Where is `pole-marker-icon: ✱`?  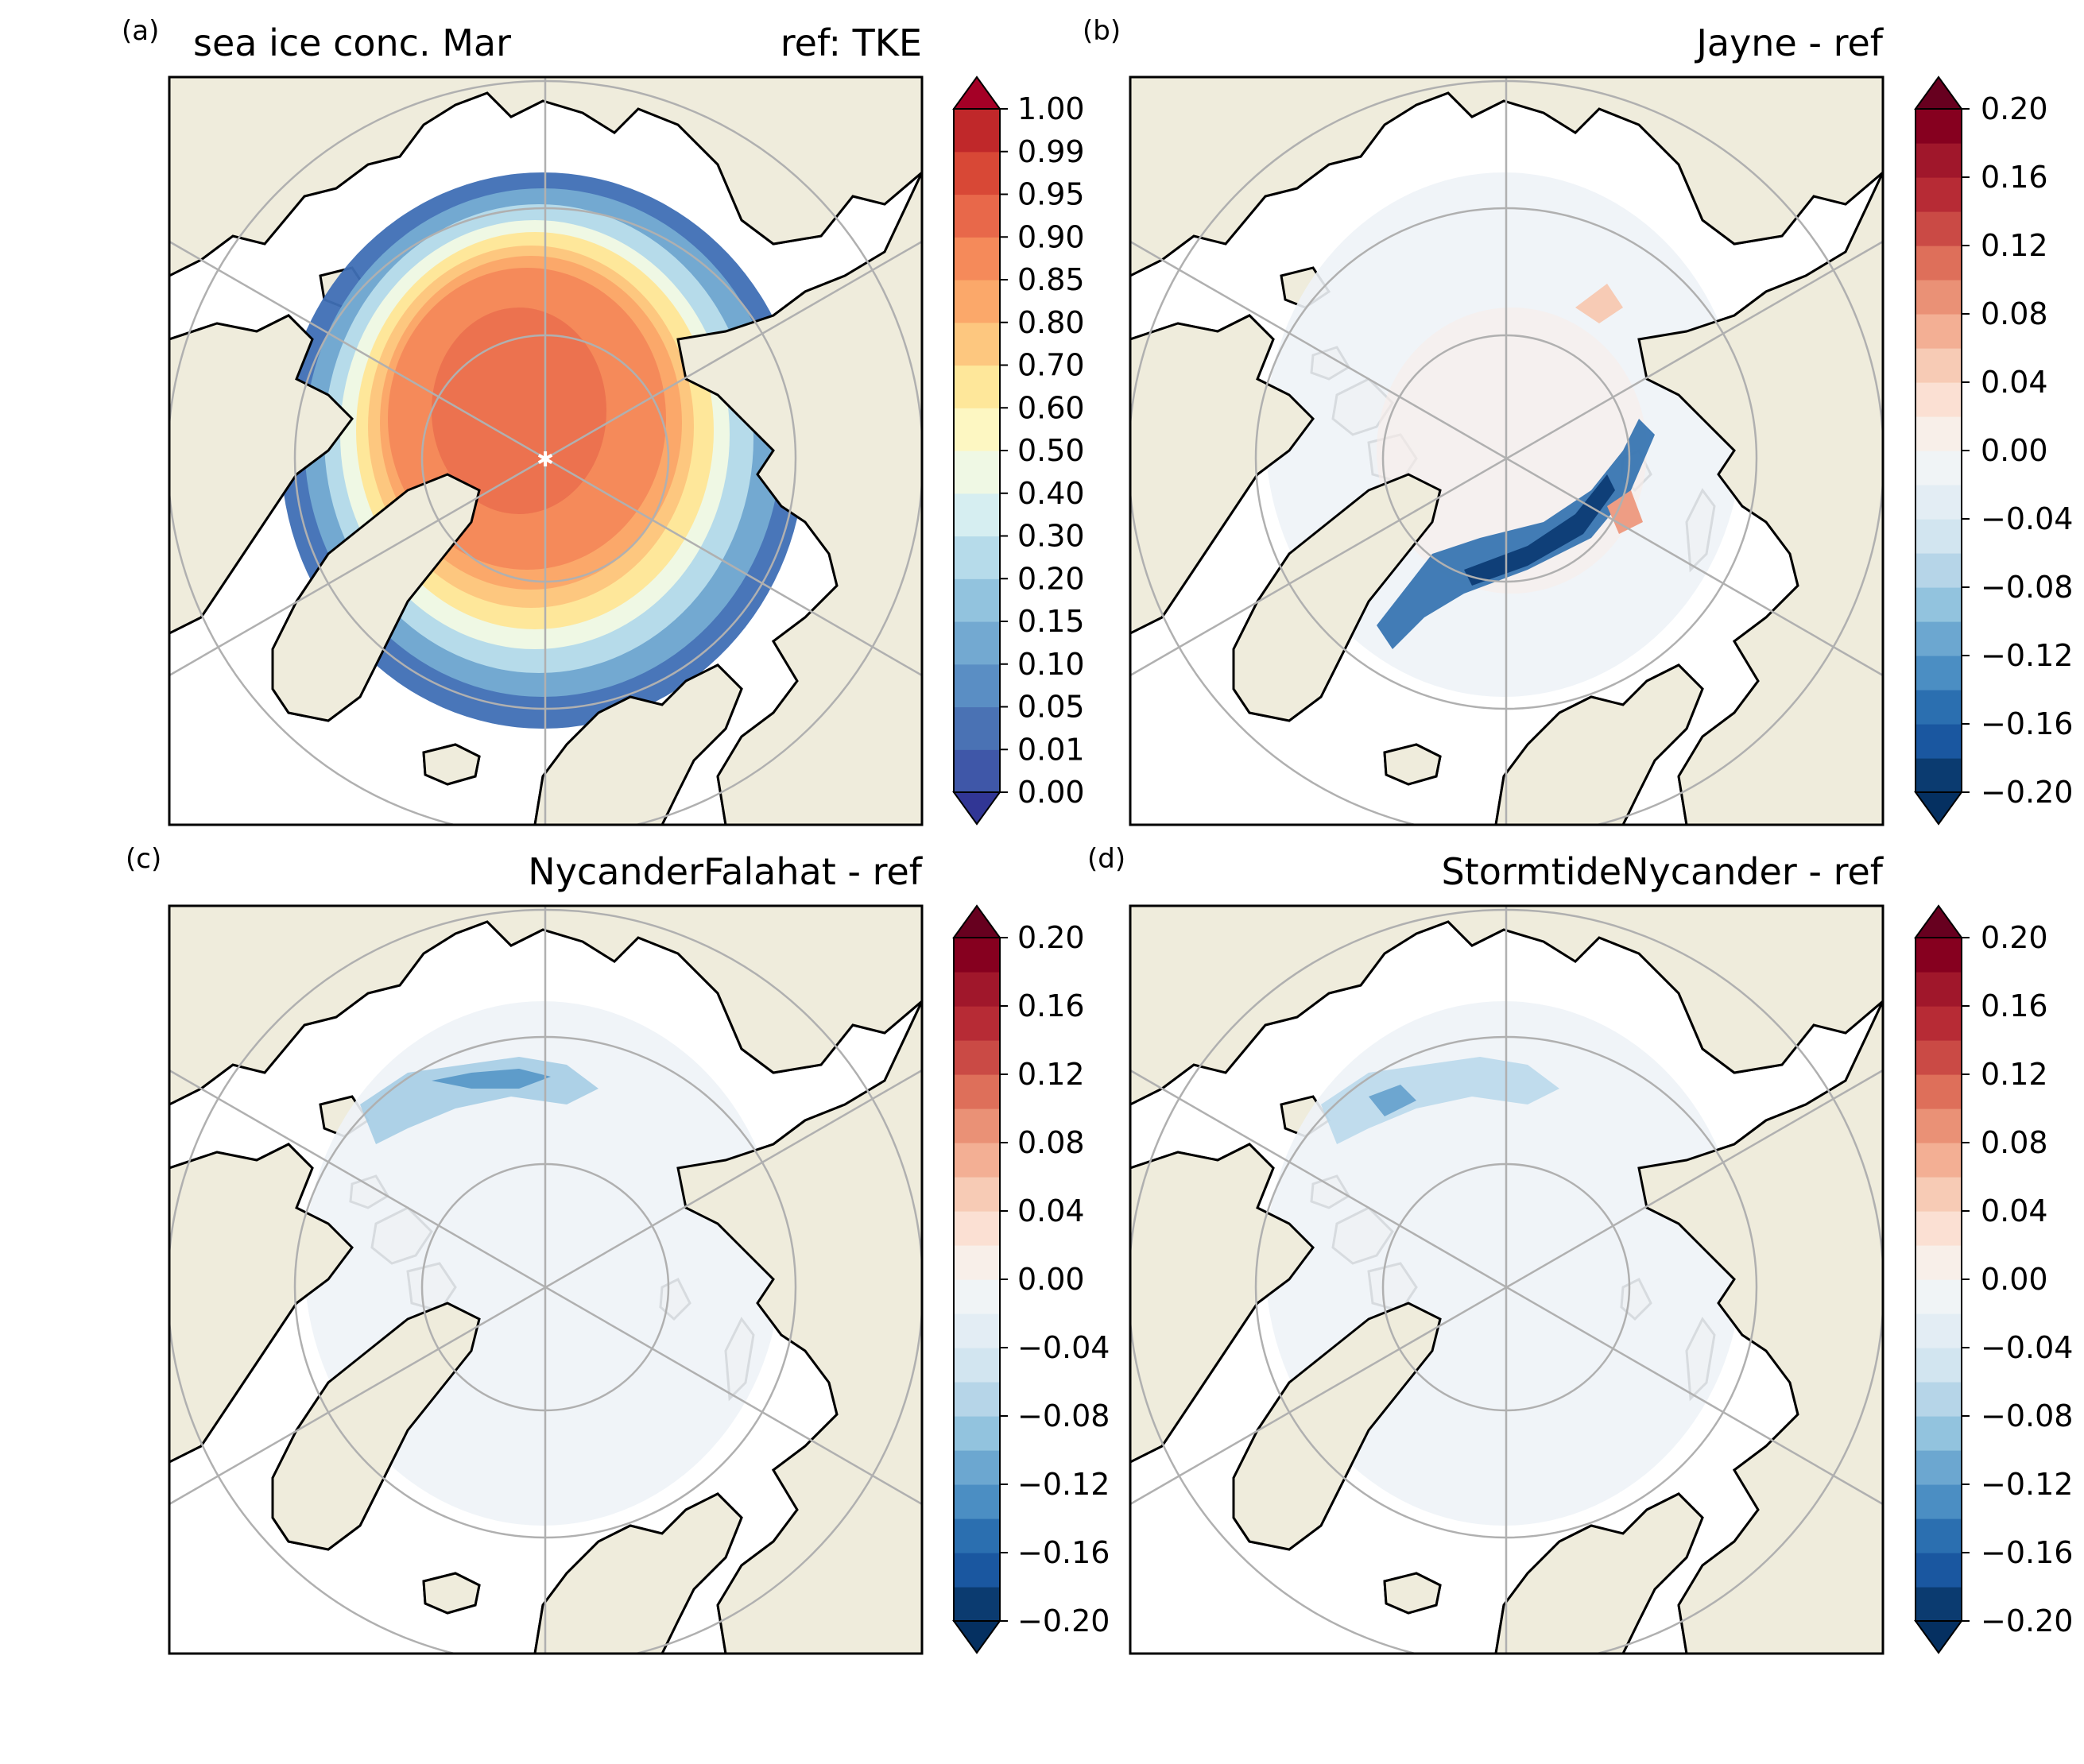
pole-marker-icon: ✱ is located at coordinates (545, 460).